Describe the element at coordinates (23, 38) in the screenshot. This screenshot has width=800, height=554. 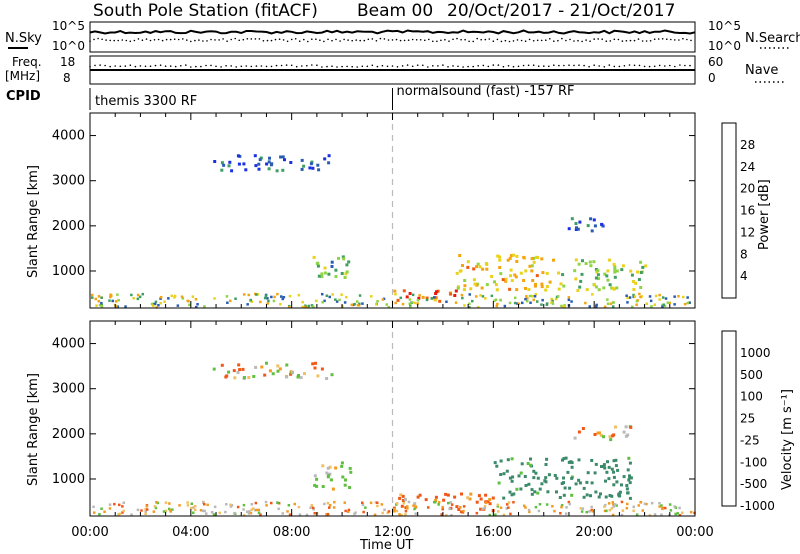
I see `nsky-label: N.Sky` at that location.